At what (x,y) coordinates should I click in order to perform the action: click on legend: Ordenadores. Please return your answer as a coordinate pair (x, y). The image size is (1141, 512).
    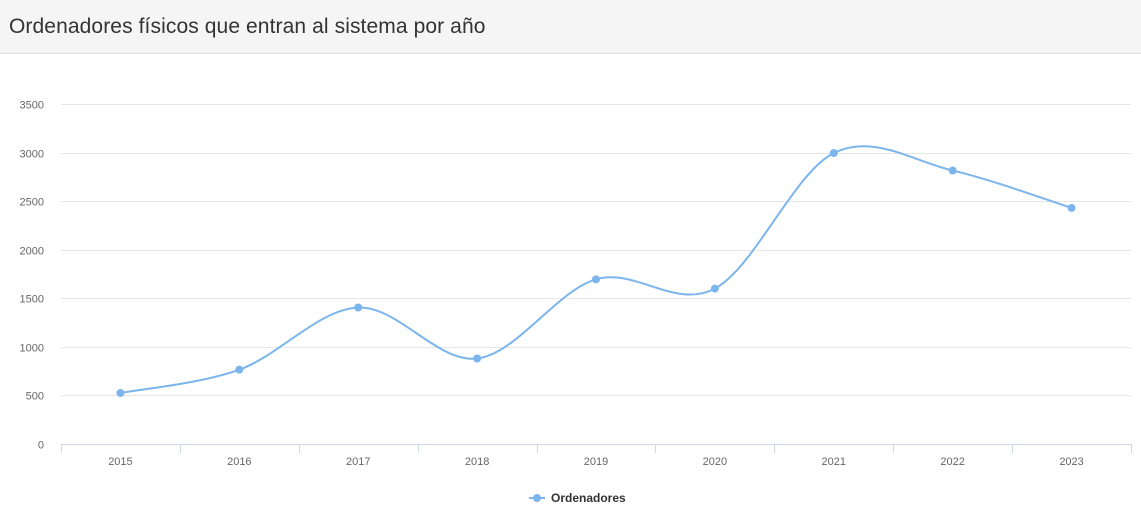
    Looking at the image, I should click on (577, 498).